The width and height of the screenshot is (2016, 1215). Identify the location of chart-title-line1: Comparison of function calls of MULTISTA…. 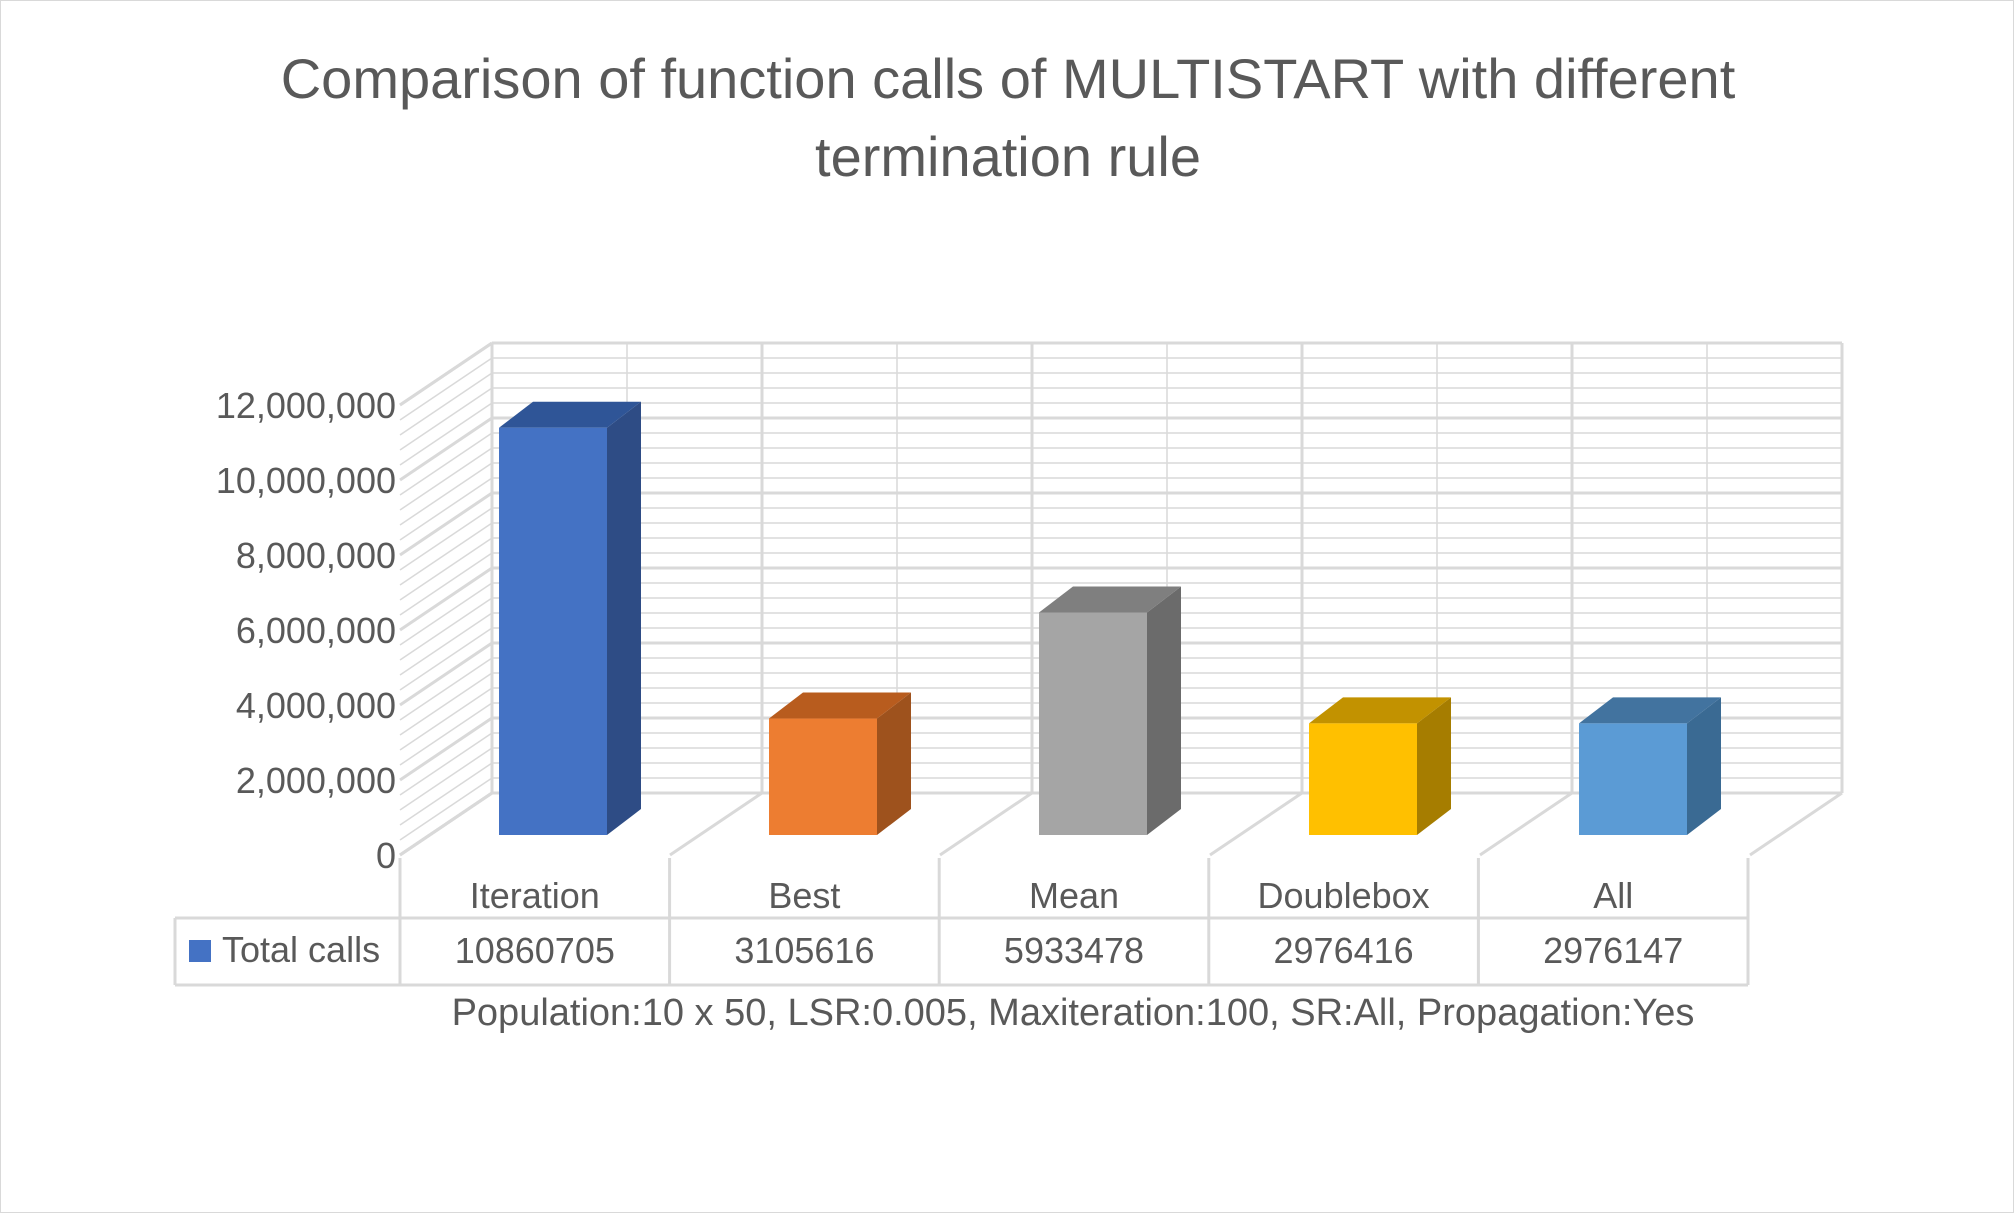
(1008, 78).